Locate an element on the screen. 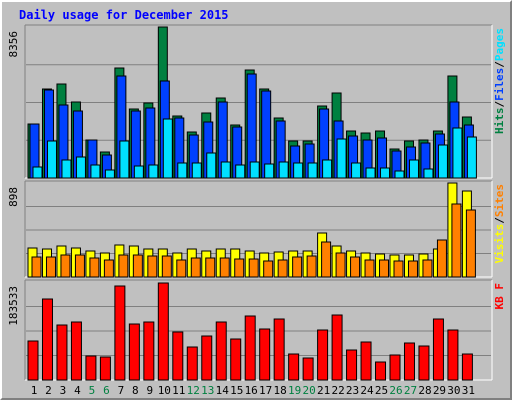 The width and height of the screenshot is (512, 400). x-tick-label-day-8: 8 is located at coordinates (135, 390).